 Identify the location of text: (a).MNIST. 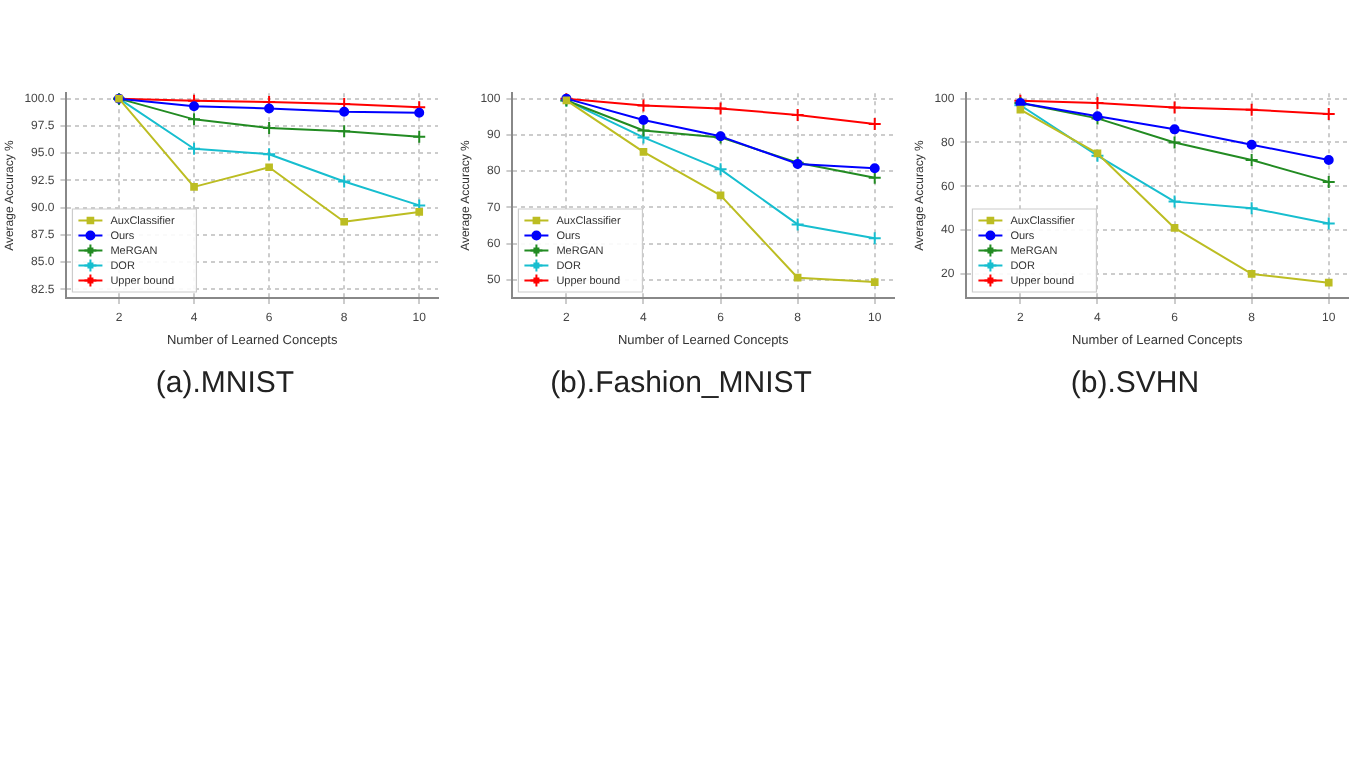
(225, 383).